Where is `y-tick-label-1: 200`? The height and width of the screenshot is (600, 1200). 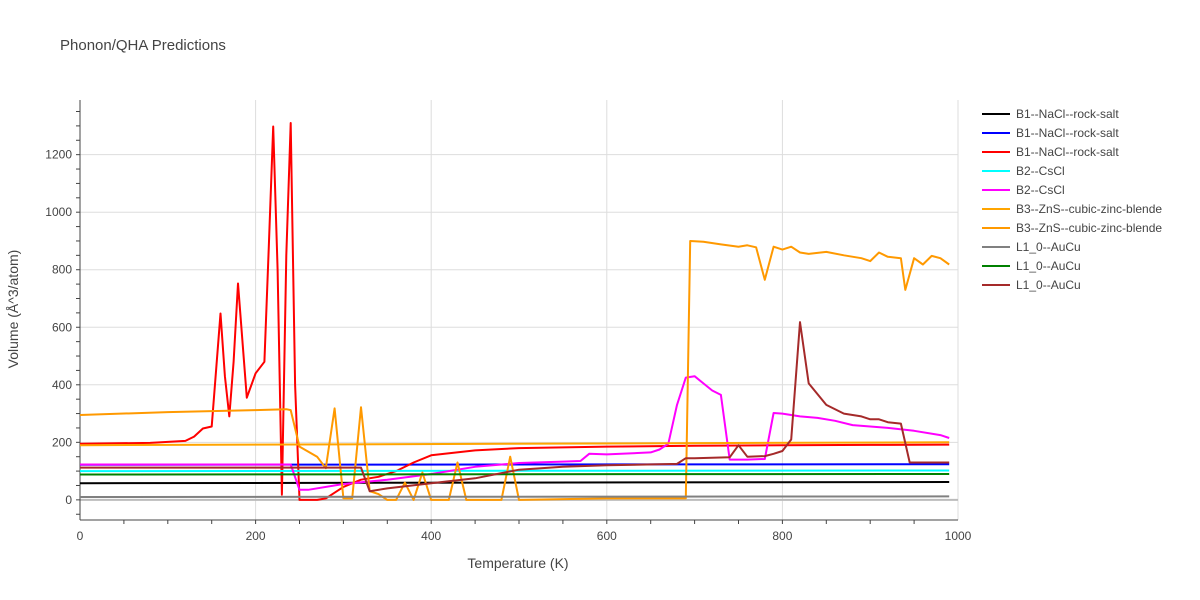 y-tick-label-1: 200 is located at coordinates (62, 442).